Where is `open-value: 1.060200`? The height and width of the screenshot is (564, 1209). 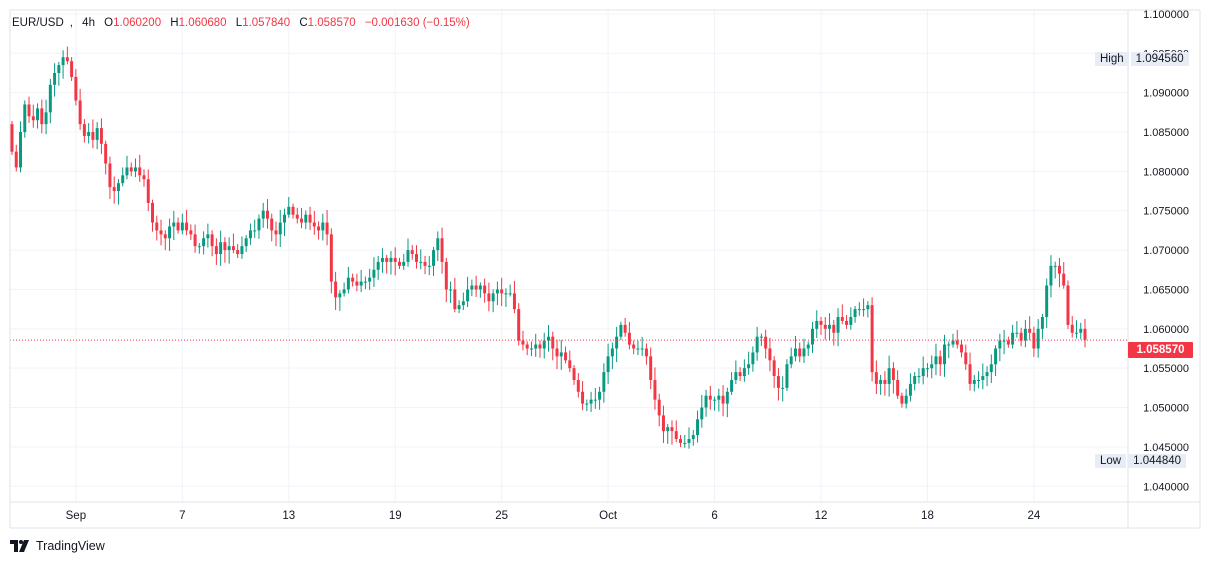 open-value: 1.060200 is located at coordinates (137, 23).